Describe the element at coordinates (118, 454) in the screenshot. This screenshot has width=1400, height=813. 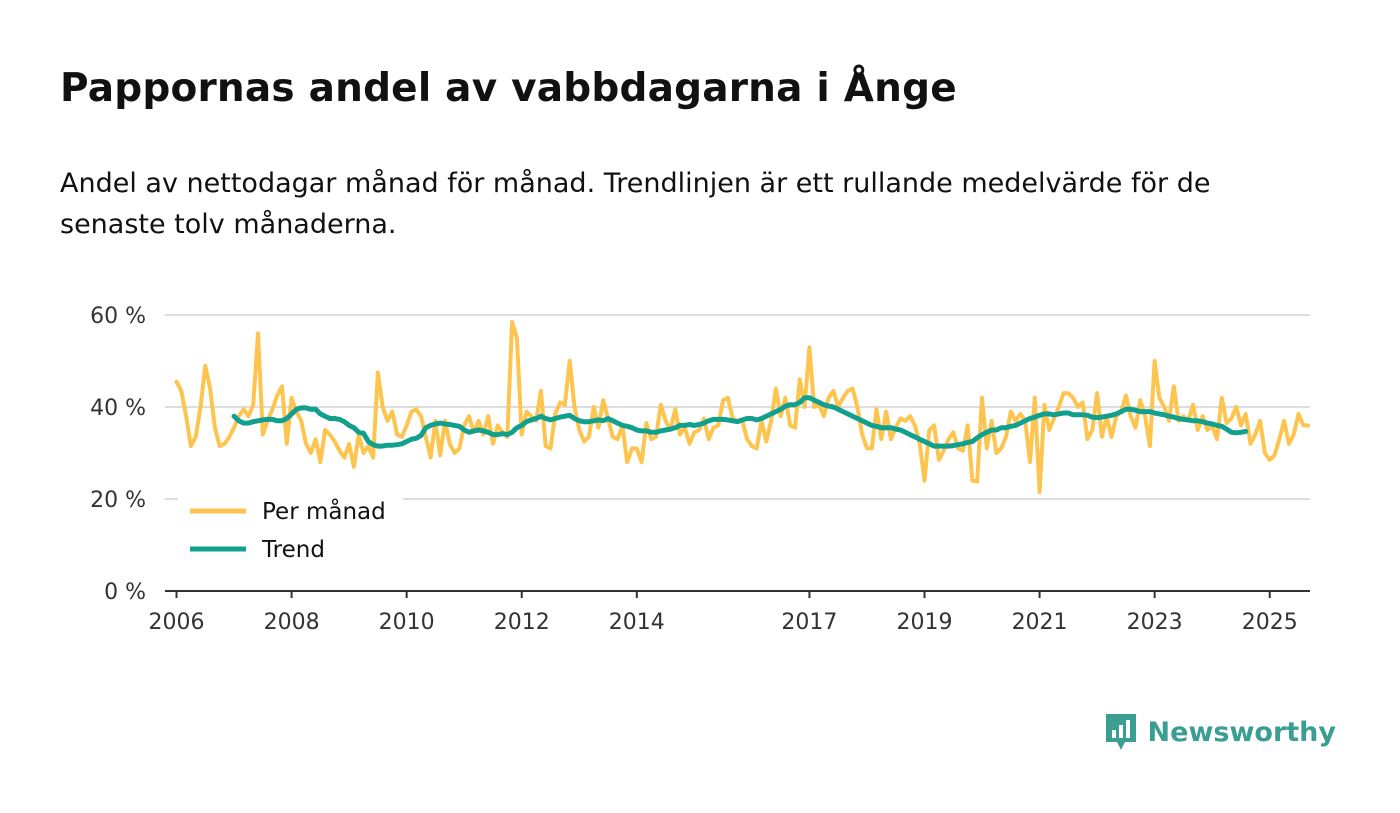
I see `y-axis-tick-labels: 0 % 20 % 40 % 60 %` at that location.